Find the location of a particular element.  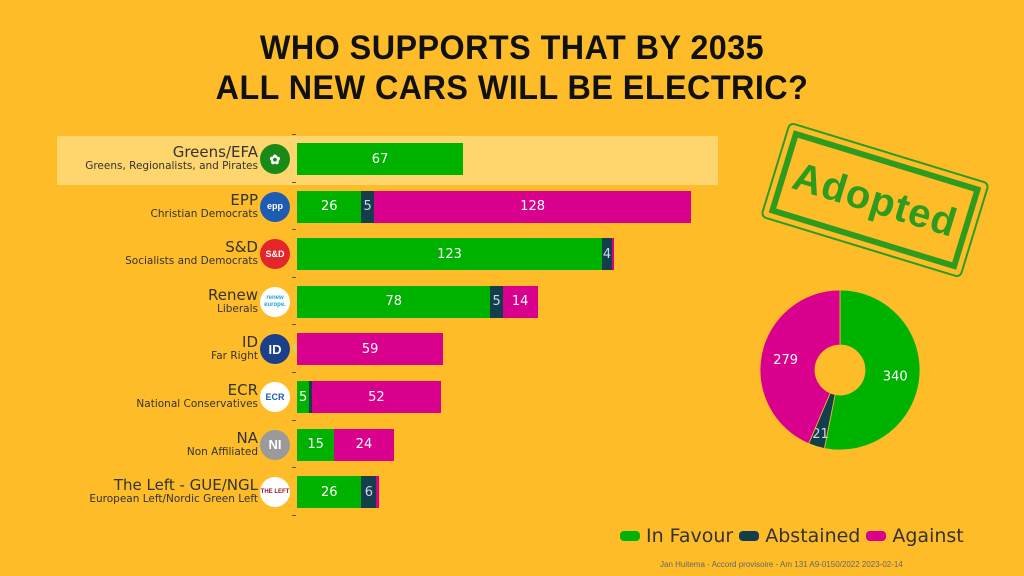

in-favour-segment: 123 is located at coordinates (450, 254).